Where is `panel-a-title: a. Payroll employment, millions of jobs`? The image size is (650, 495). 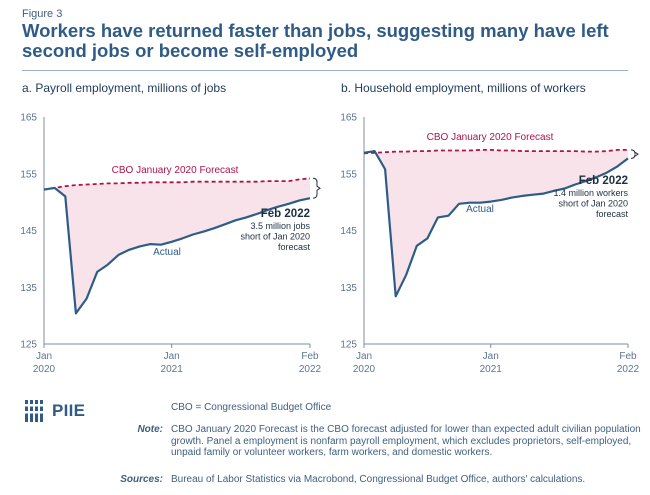 panel-a-title: a. Payroll employment, millions of jobs is located at coordinates (124, 88).